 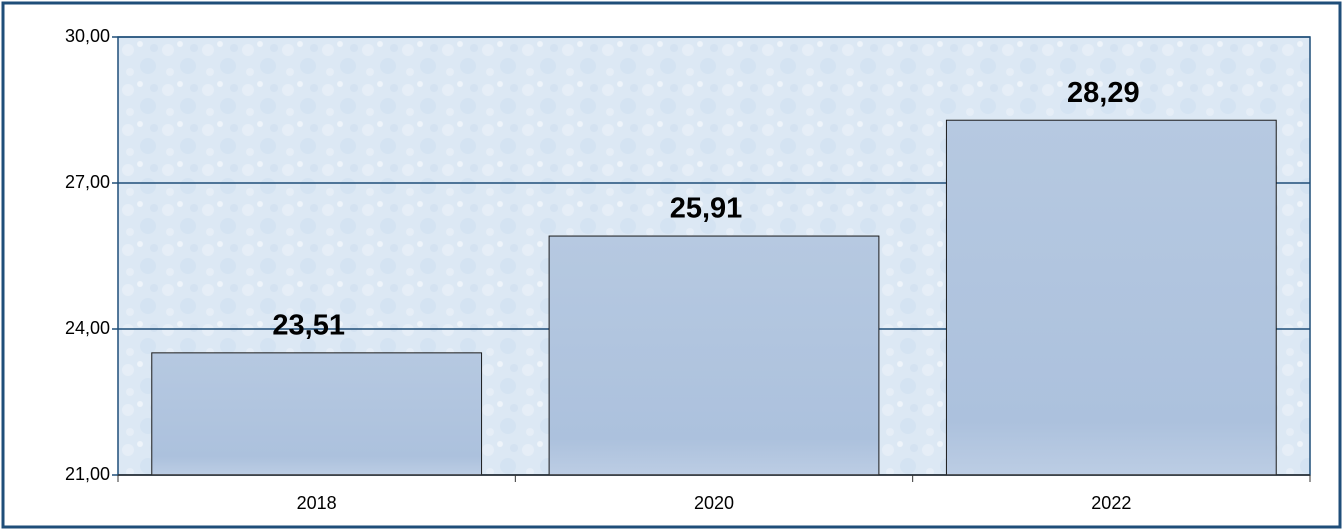 What do you see at coordinates (87, 182) in the screenshot?
I see `y-tick-label: 27,00` at bounding box center [87, 182].